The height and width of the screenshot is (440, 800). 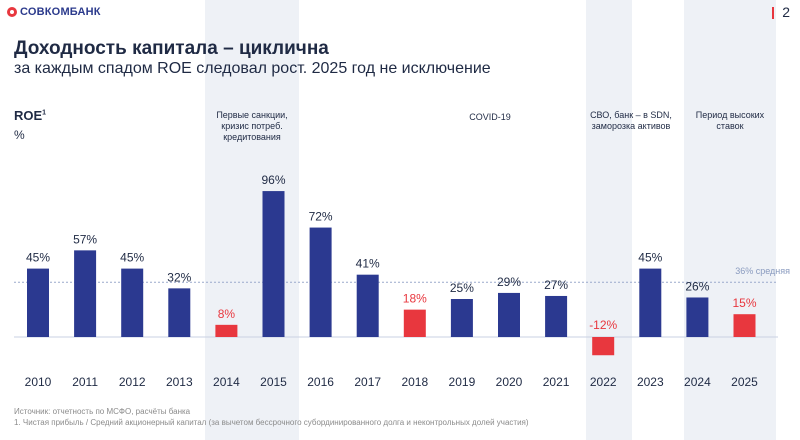 What do you see at coordinates (60, 12) in the screenshot?
I see `brand-name: СОВКОМБАНК` at bounding box center [60, 12].